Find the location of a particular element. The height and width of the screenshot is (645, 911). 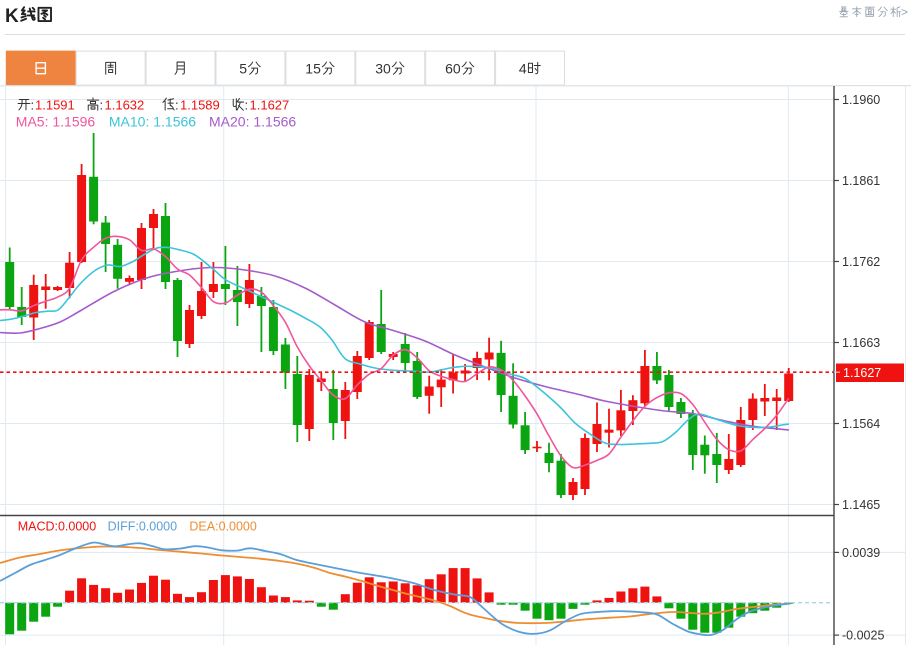

svg-text: -0.0025 is located at coordinates (863, 636).